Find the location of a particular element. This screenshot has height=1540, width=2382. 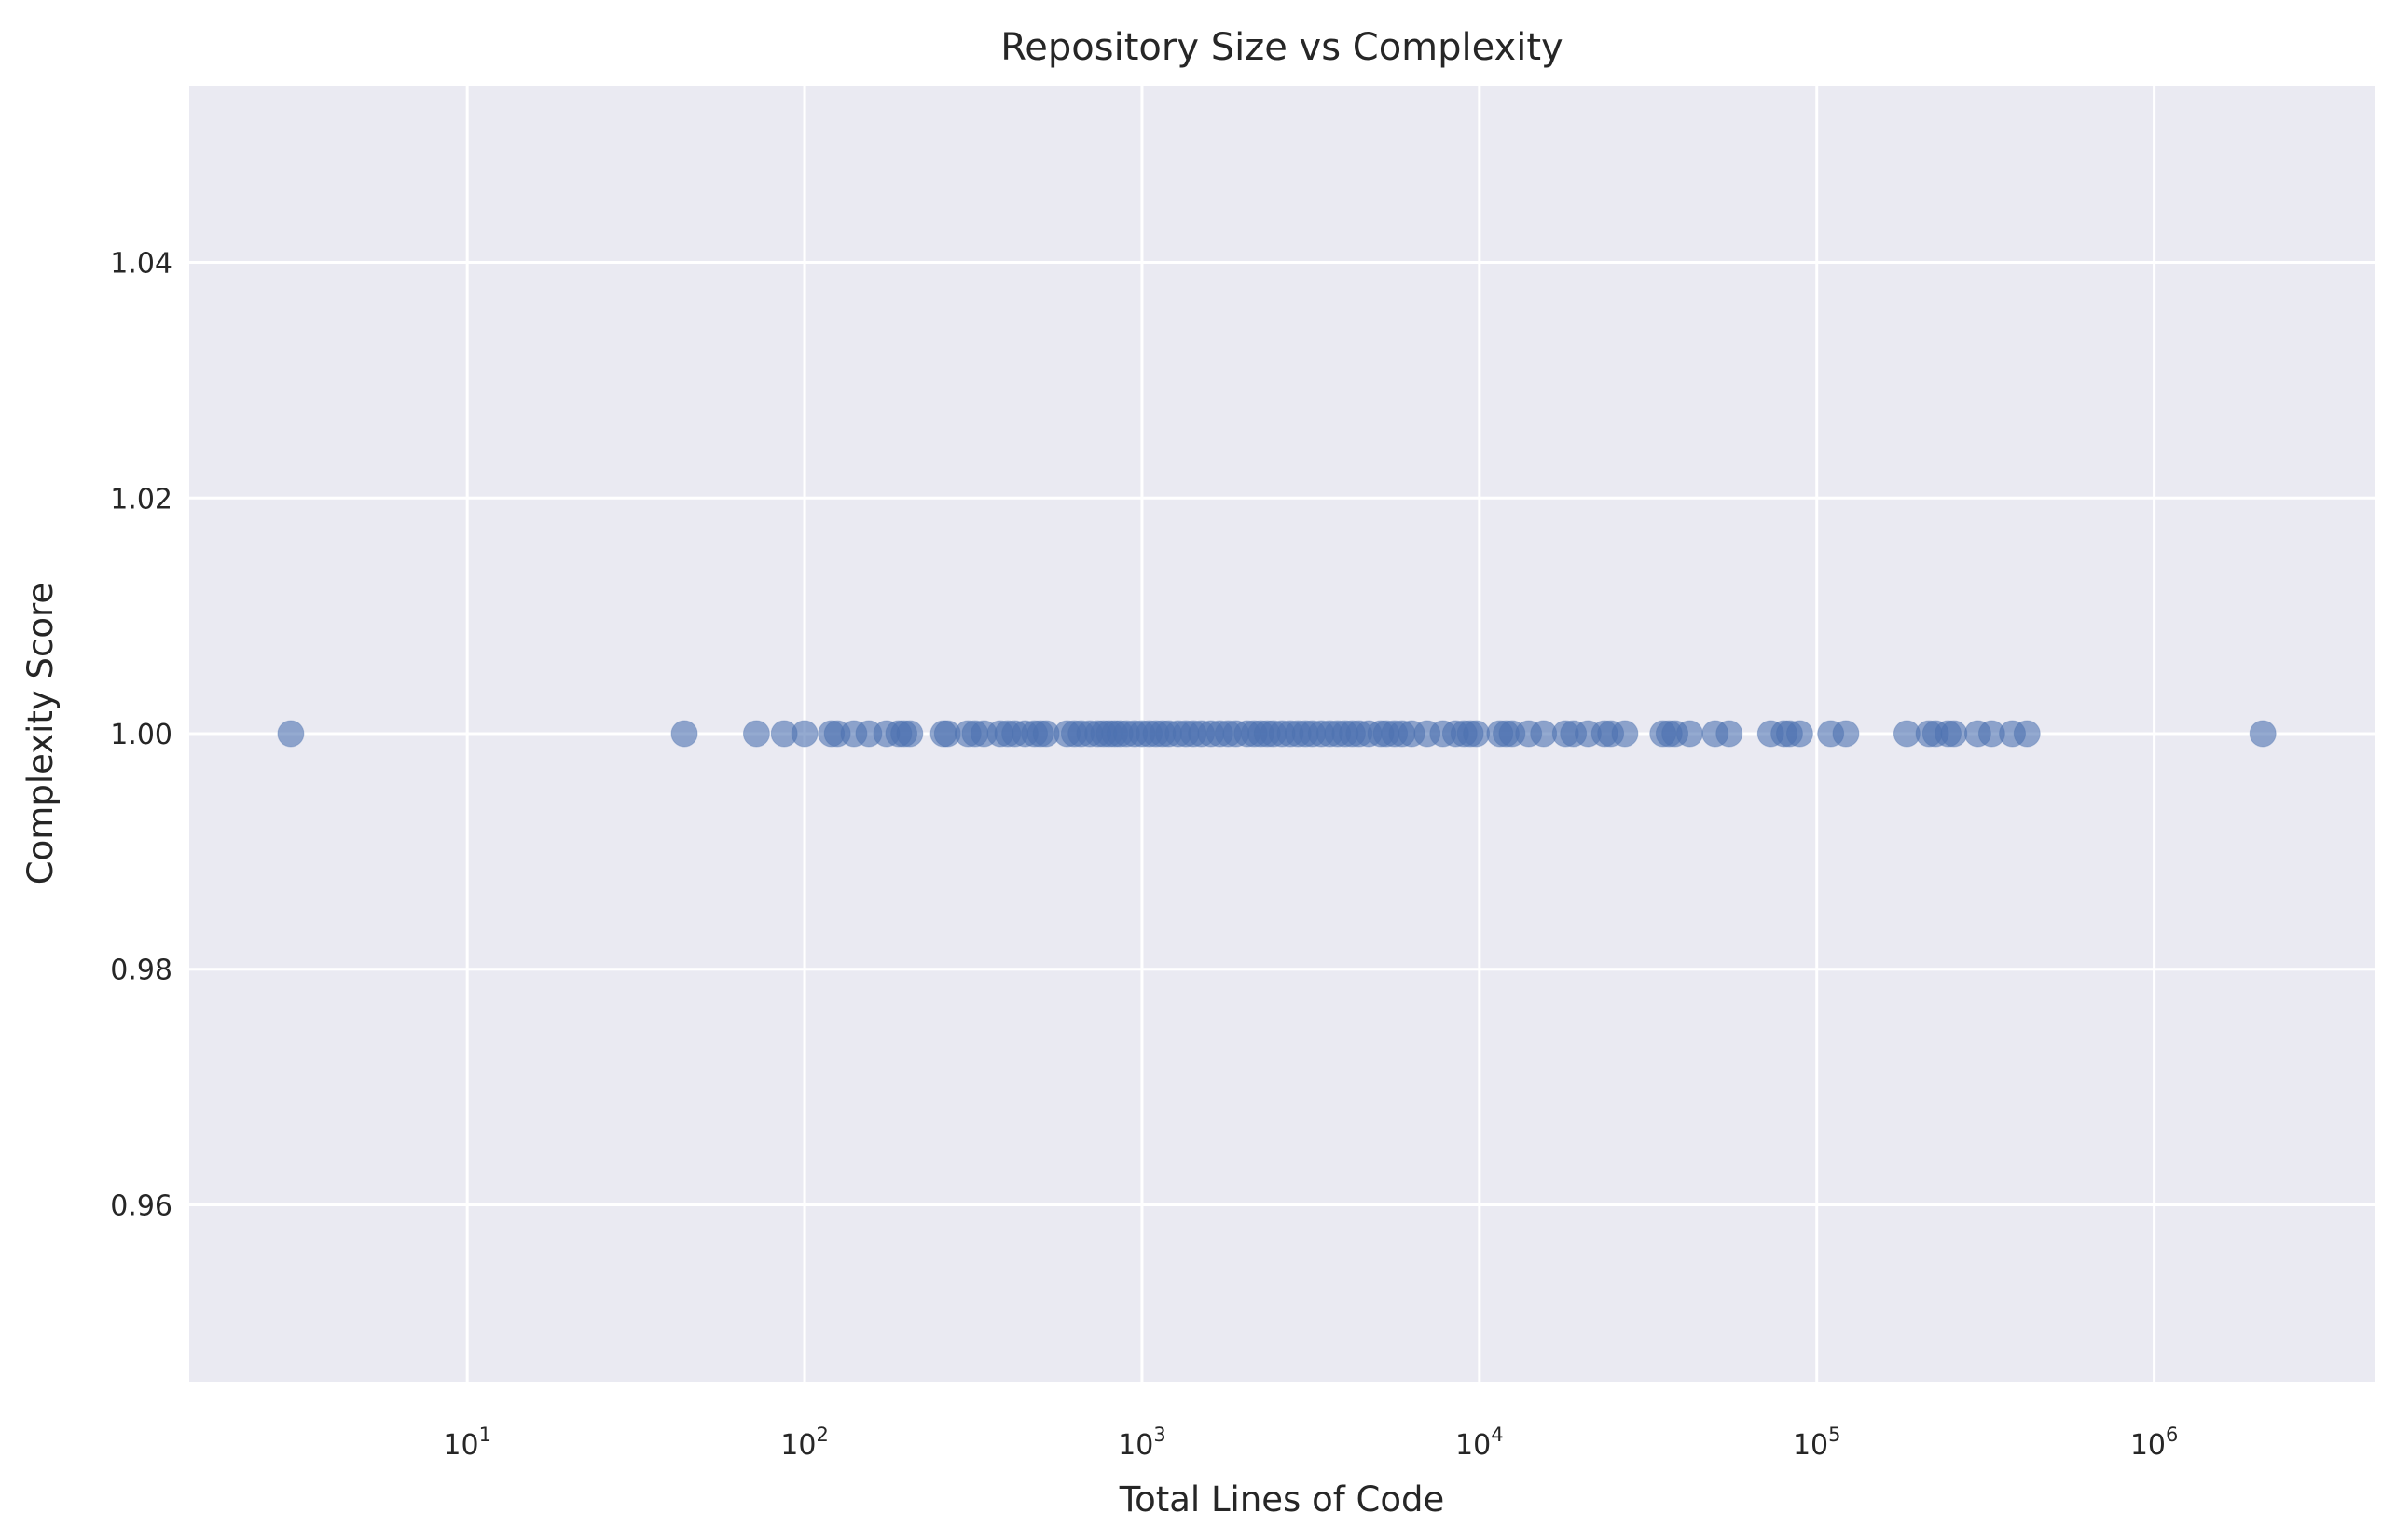

y-tick-label: 1.04 is located at coordinates (141, 264).